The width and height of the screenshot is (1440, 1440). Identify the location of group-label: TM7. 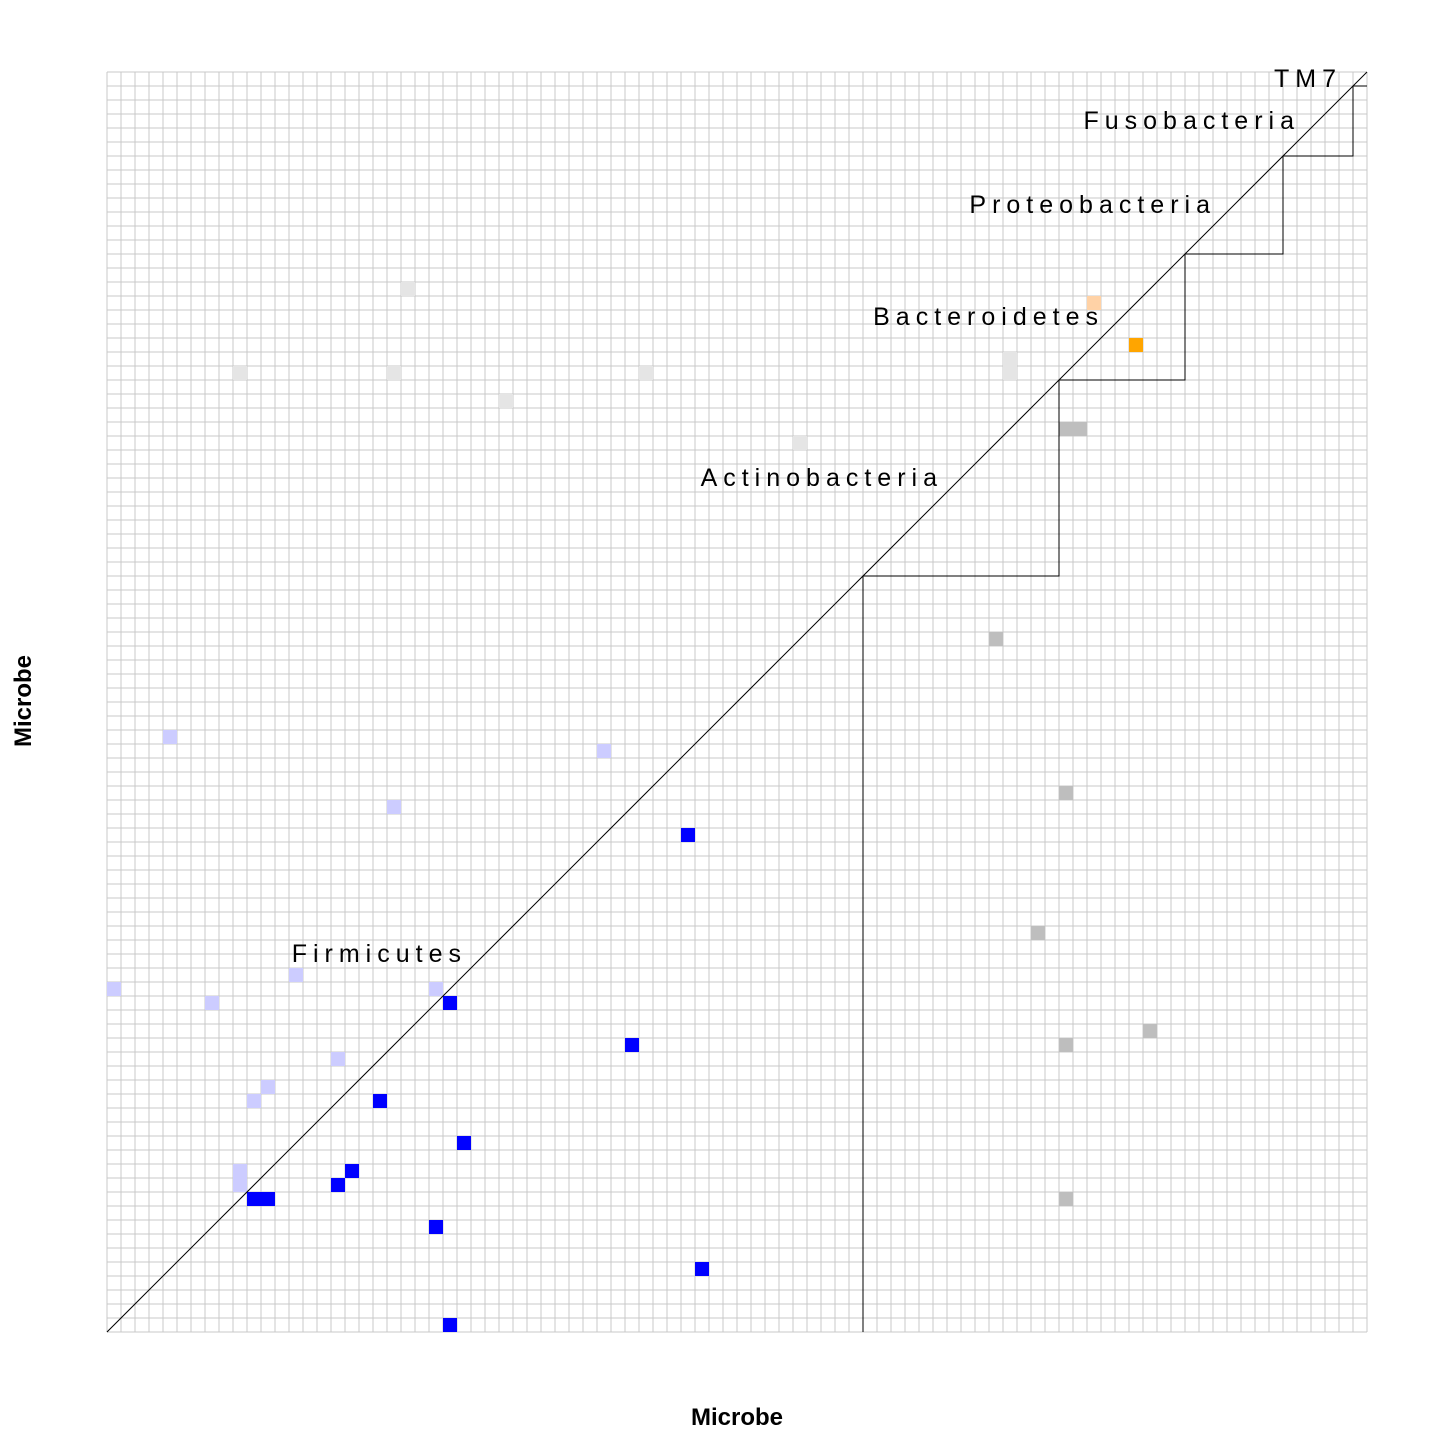
(1308, 79).